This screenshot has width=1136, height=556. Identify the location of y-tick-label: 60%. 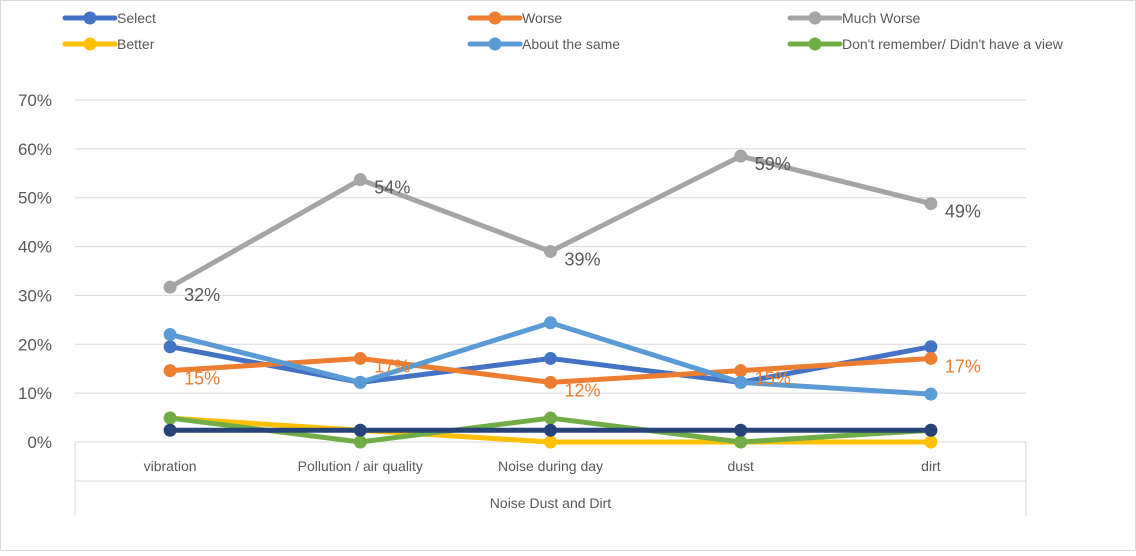
(35, 149).